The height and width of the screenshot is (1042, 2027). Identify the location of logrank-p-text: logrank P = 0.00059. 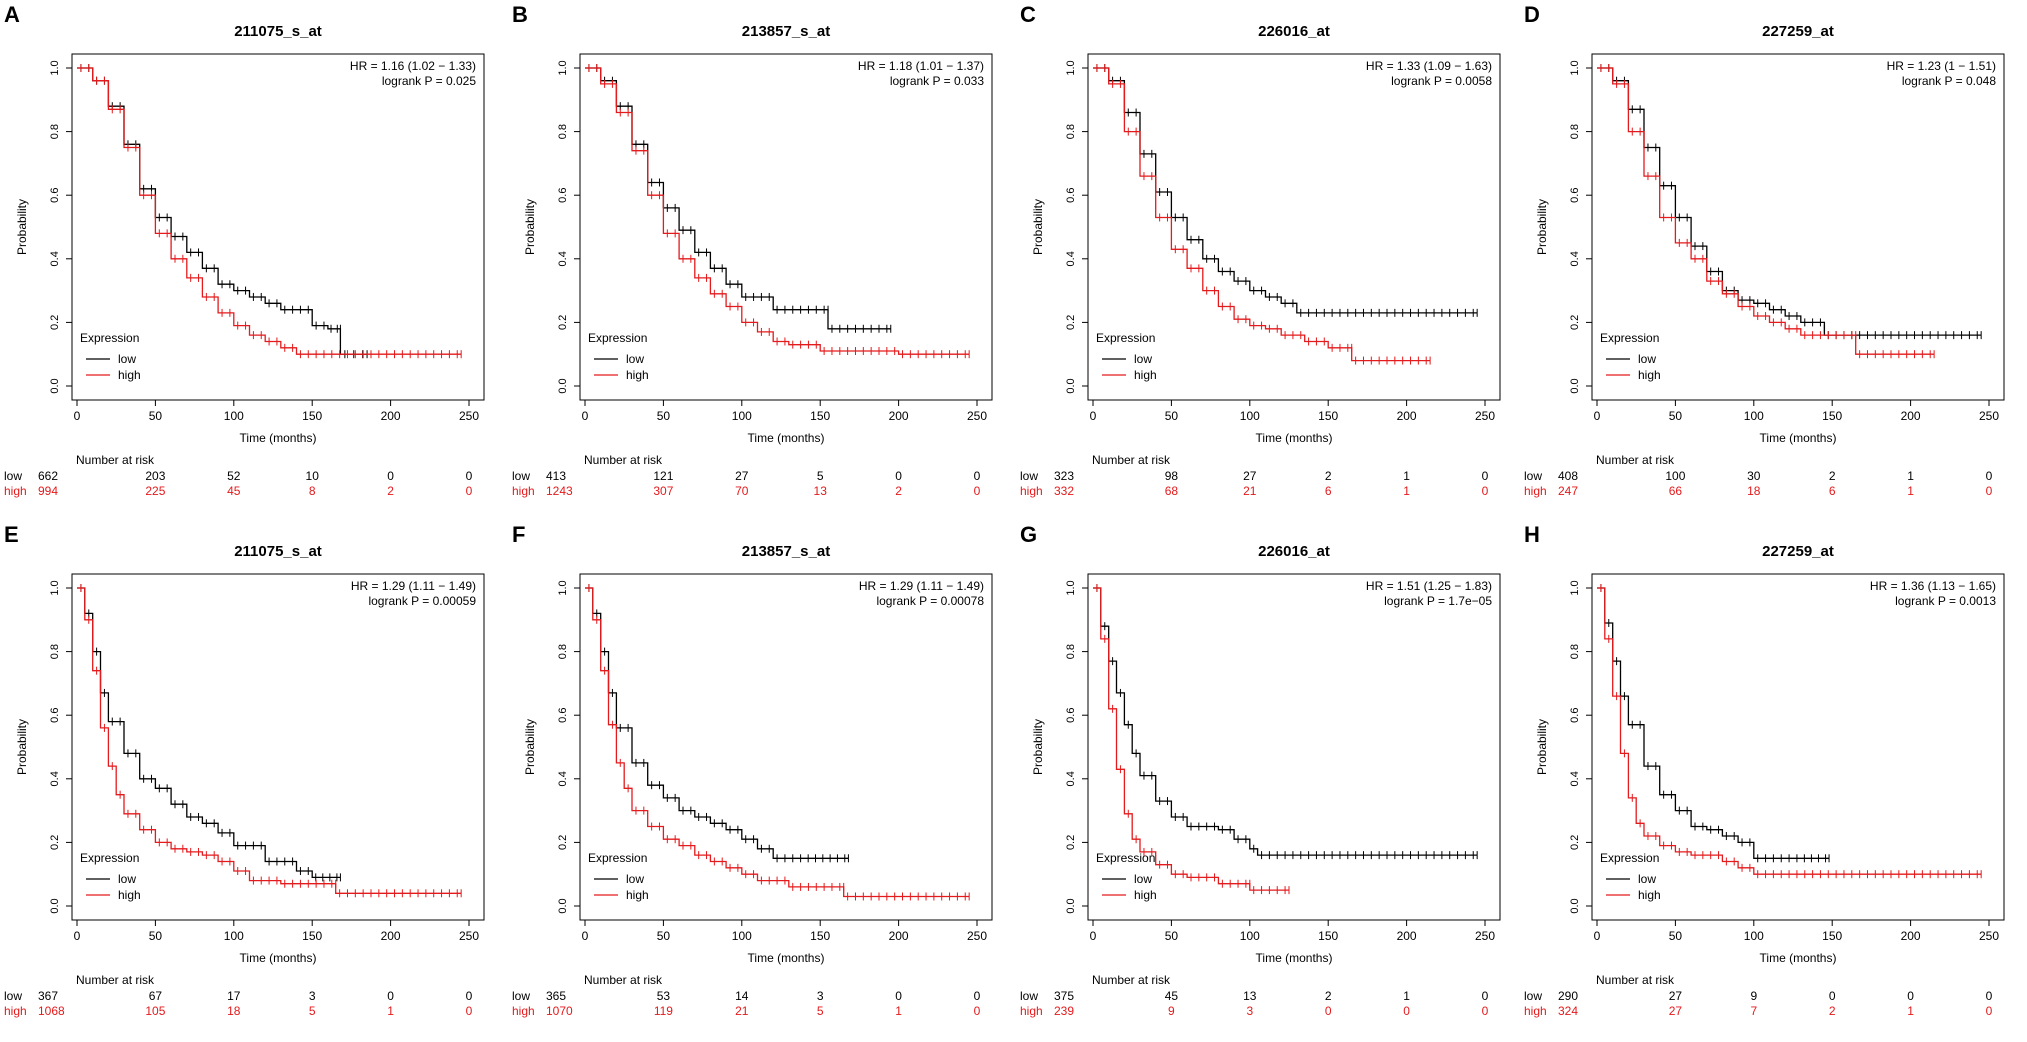
(422, 601).